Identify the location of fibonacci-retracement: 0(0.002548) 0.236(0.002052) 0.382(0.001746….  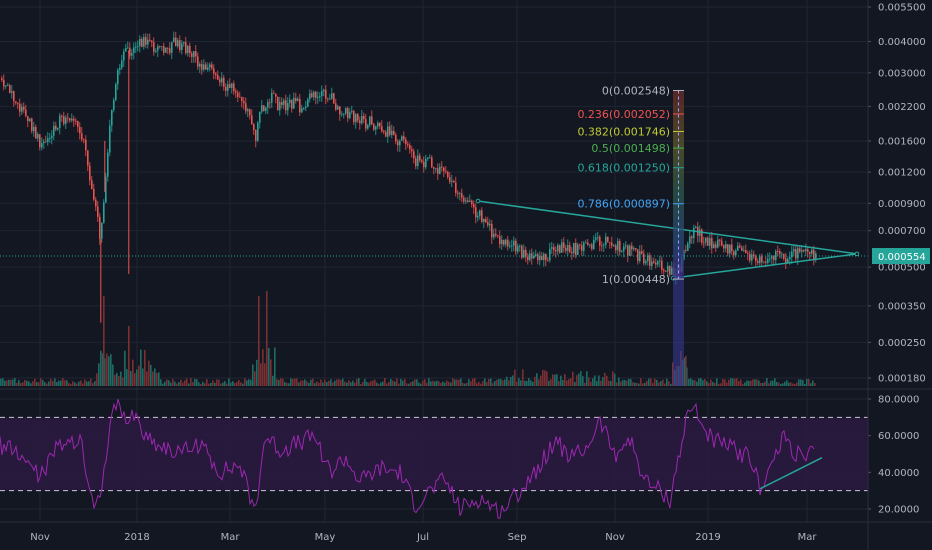
(630, 235).